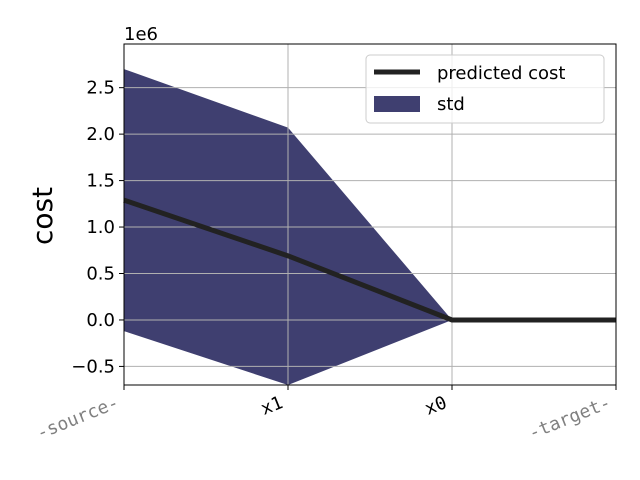 Image resolution: width=640 pixels, height=480 pixels. I want to click on y-offset-label: 1e6, so click(141, 34).